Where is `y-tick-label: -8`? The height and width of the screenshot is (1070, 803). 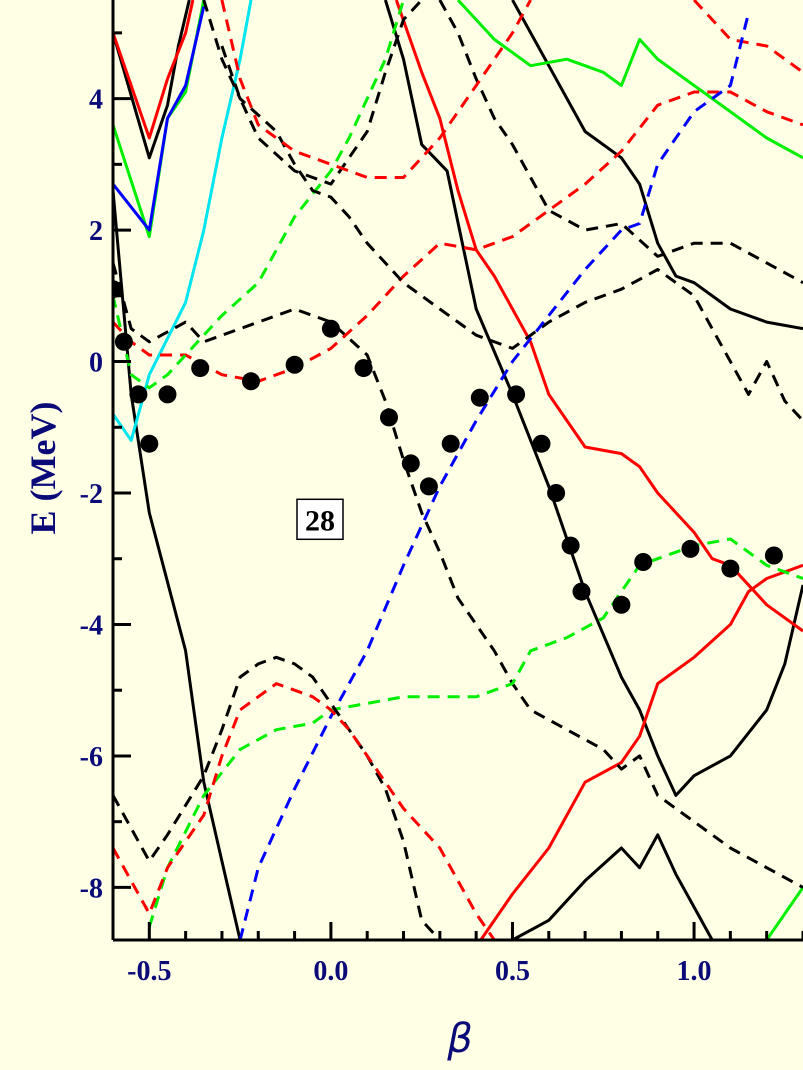 y-tick-label: -8 is located at coordinates (91, 888).